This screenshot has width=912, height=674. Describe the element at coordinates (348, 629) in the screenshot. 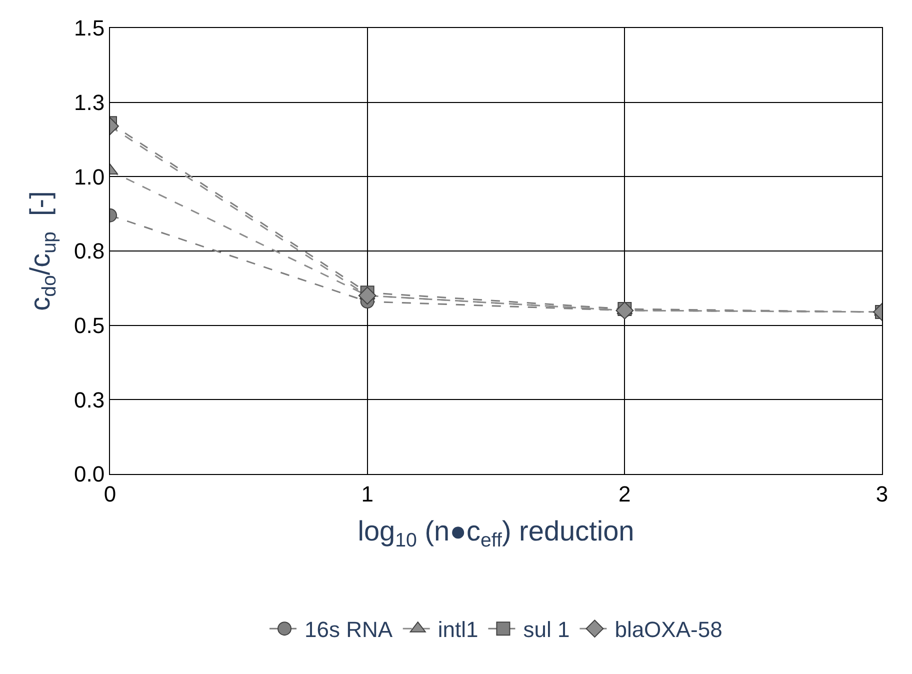

I see `legend-label: 16s RNA` at that location.